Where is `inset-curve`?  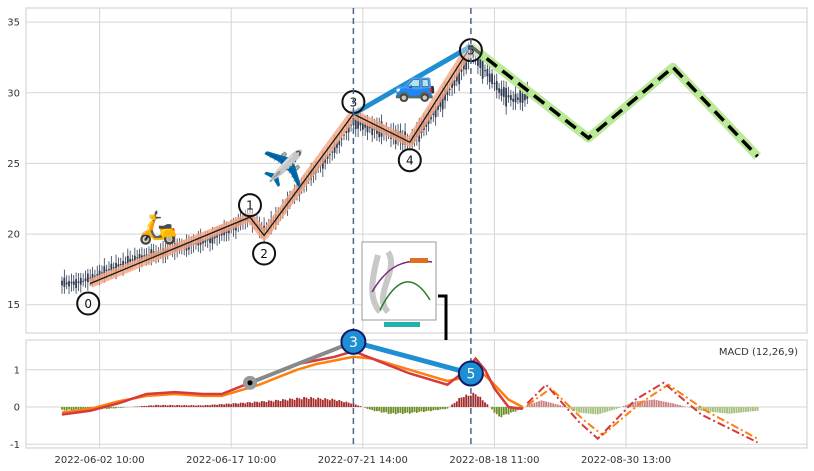
inset-curve is located at coordinates (405, 296).